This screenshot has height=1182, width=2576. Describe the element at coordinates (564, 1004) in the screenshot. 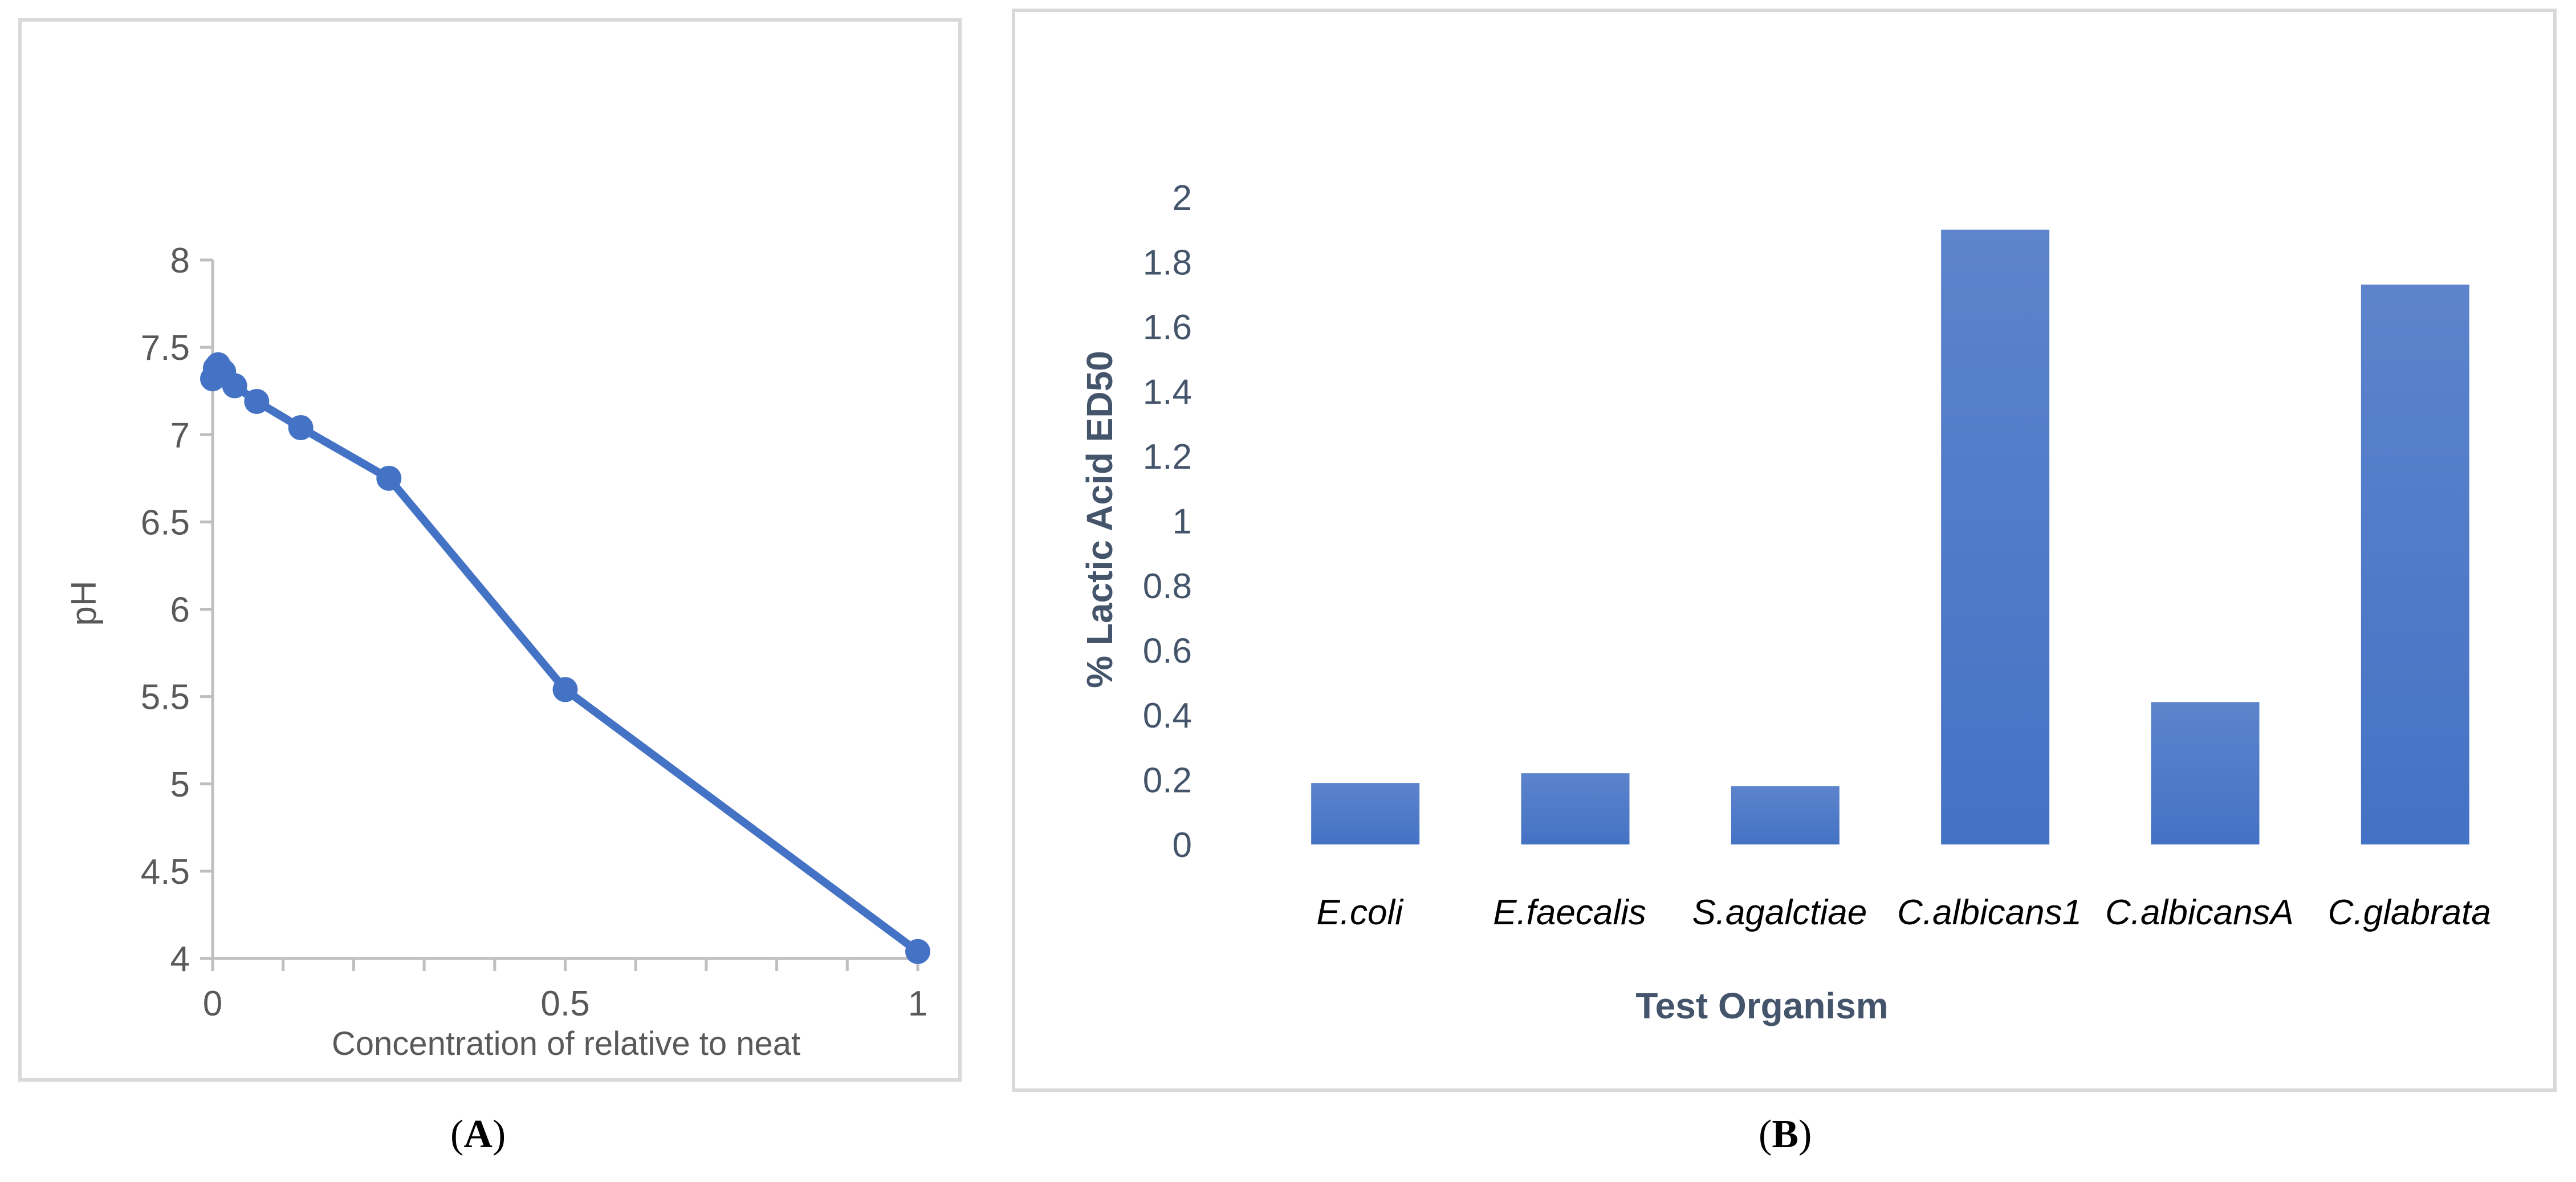

I see `x-tick-label: 0.5` at that location.